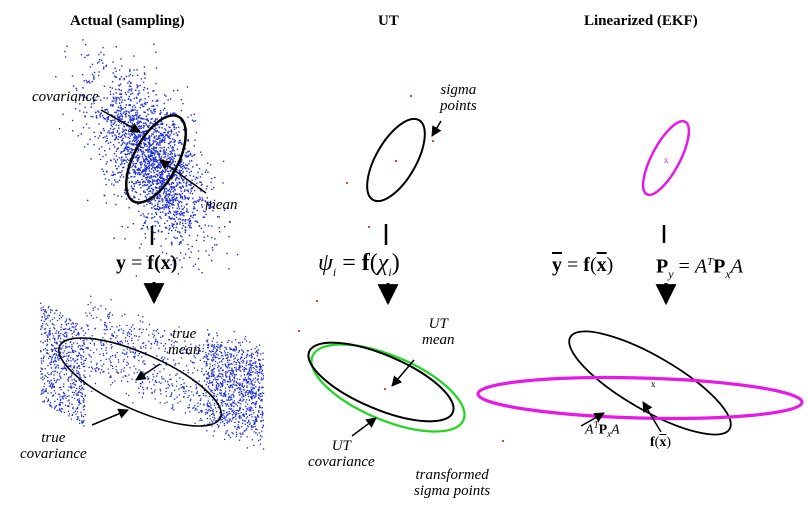 This screenshot has width=808, height=512. What do you see at coordinates (121, 263) in the screenshot?
I see `eq-actual-y: y` at bounding box center [121, 263].